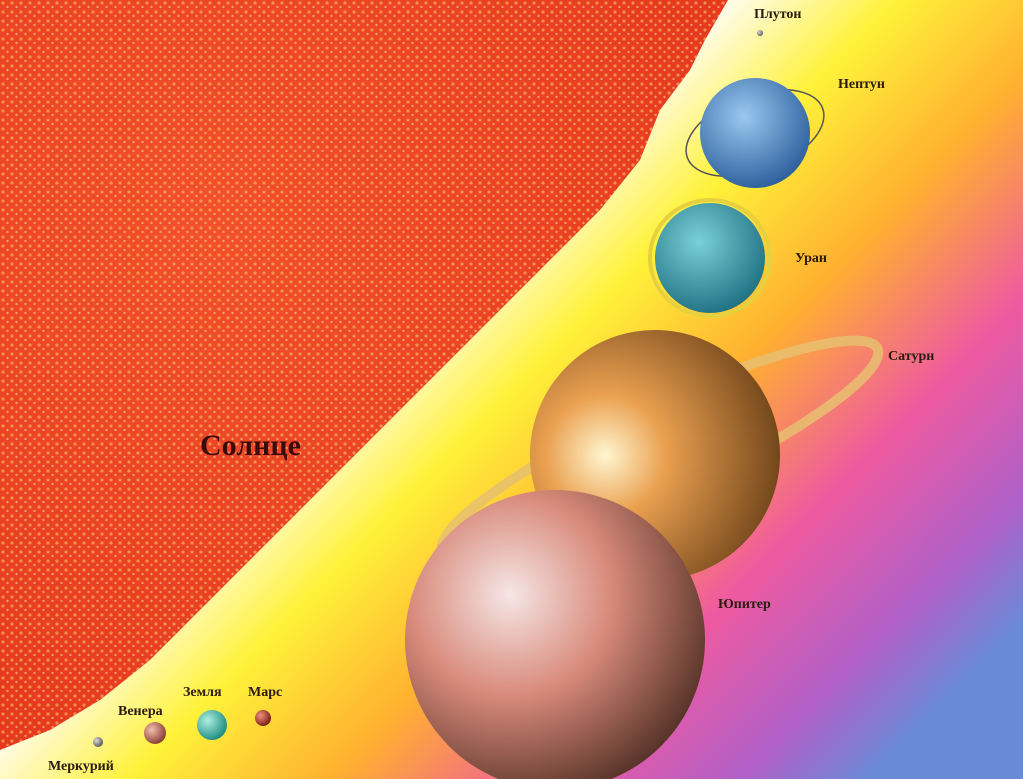 The height and width of the screenshot is (779, 1023). What do you see at coordinates (250, 445) in the screenshot?
I see `sun-label: Солнце` at bounding box center [250, 445].